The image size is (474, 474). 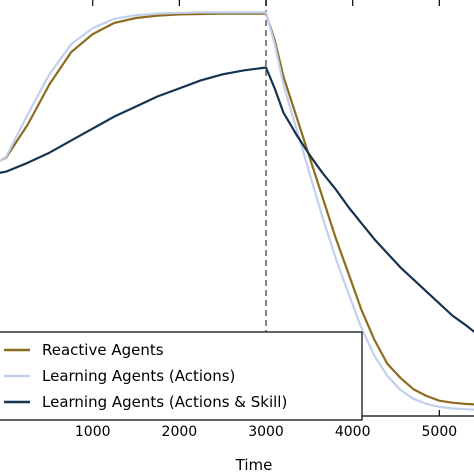 I want to click on x-tick-label: 5000, so click(x=440, y=432).